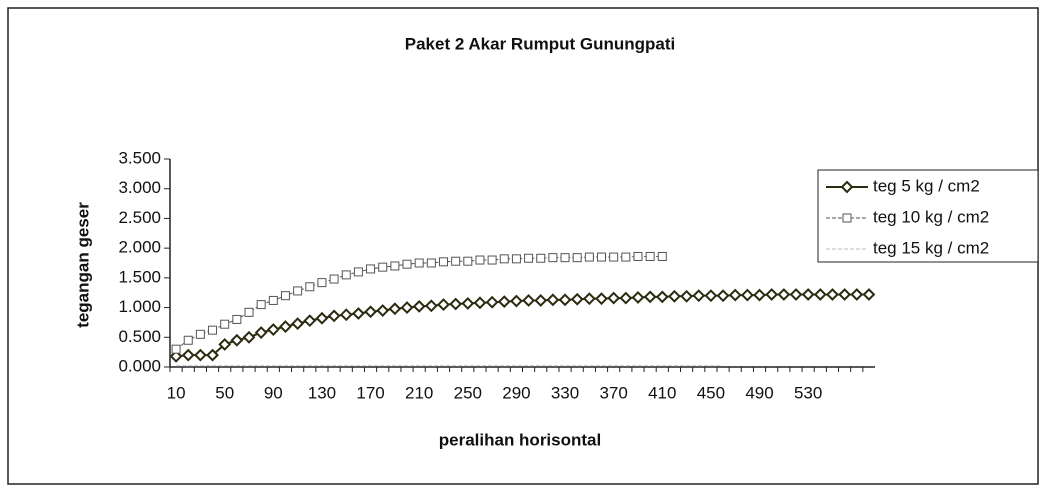 Image resolution: width=1044 pixels, height=489 pixels. What do you see at coordinates (139, 336) in the screenshot?
I see `y-tick-label: 0.500` at bounding box center [139, 336].